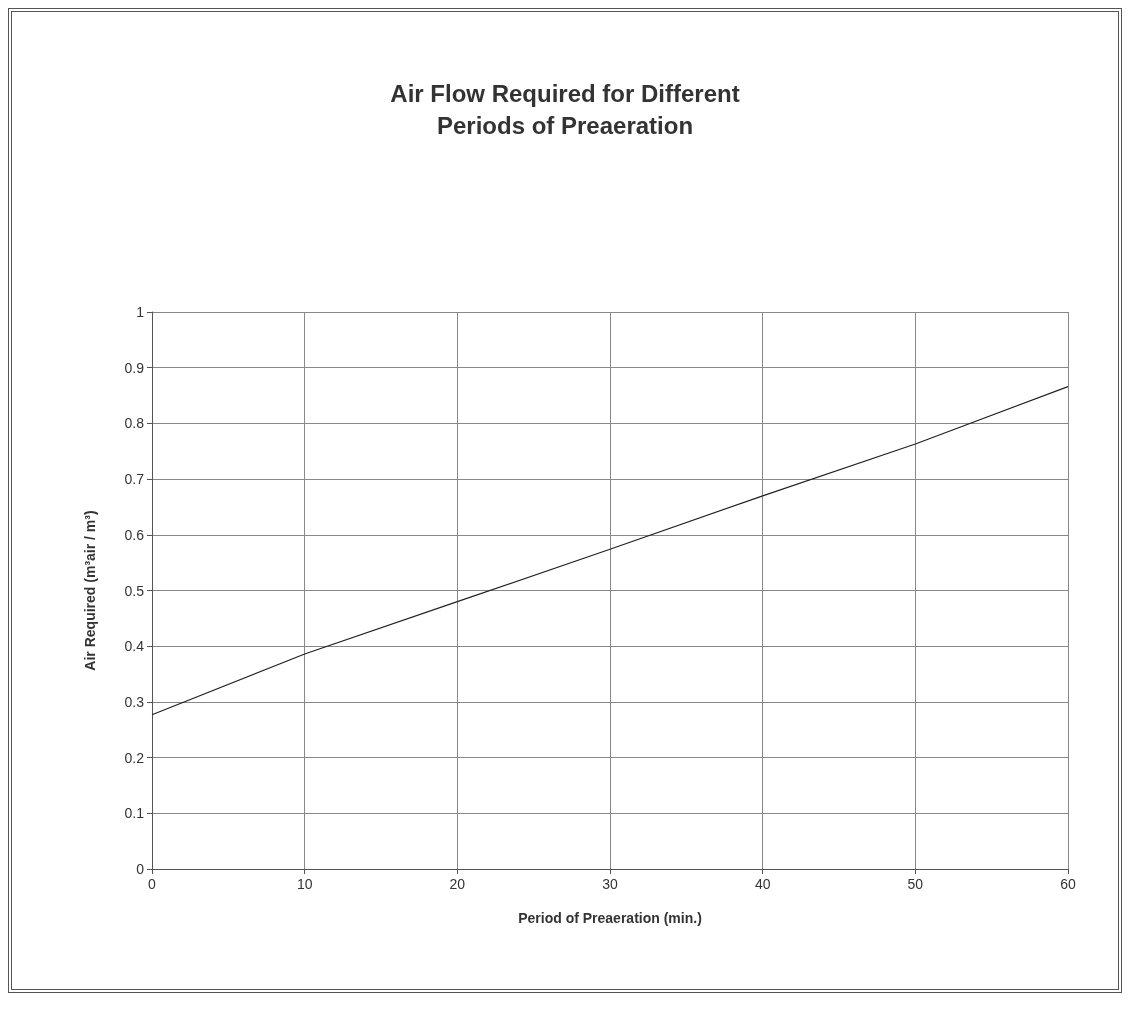 This screenshot has width=1138, height=1009. Describe the element at coordinates (565, 109) in the screenshot. I see `chart-title: Air Flow Required for Different Periods of Preaeration` at that location.